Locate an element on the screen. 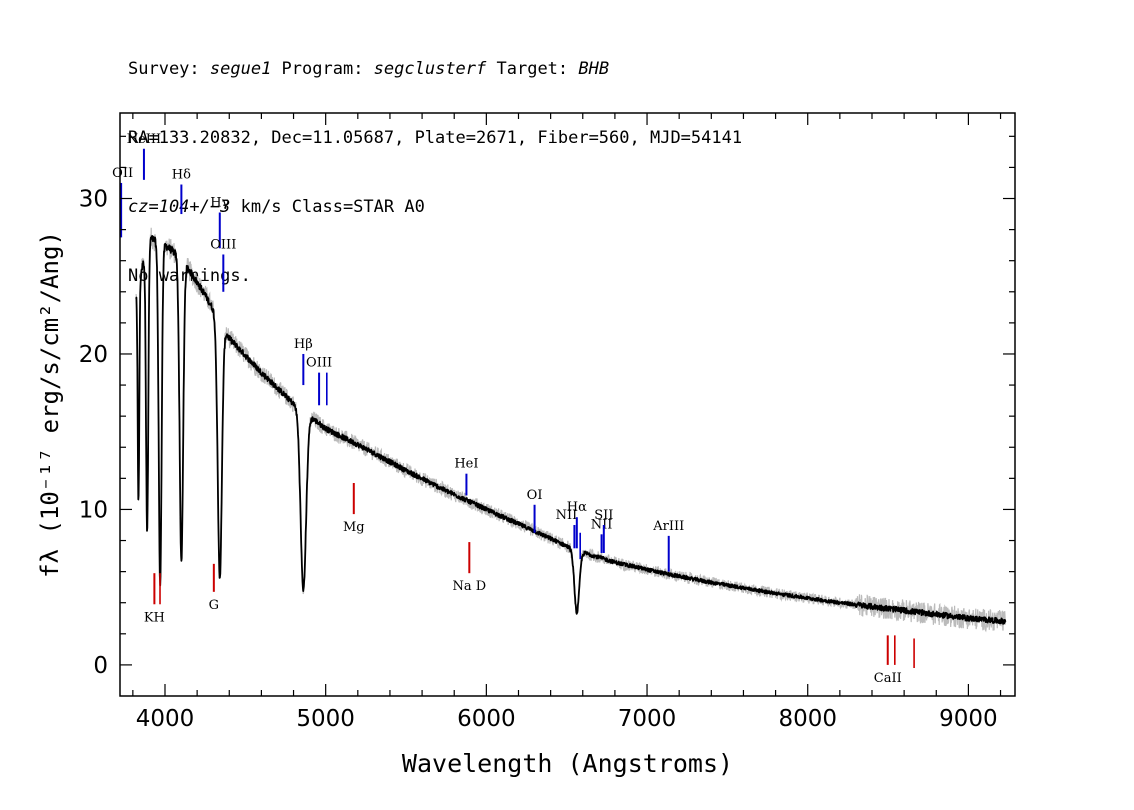  header-line-warnings: No warnings. is located at coordinates (189, 276).